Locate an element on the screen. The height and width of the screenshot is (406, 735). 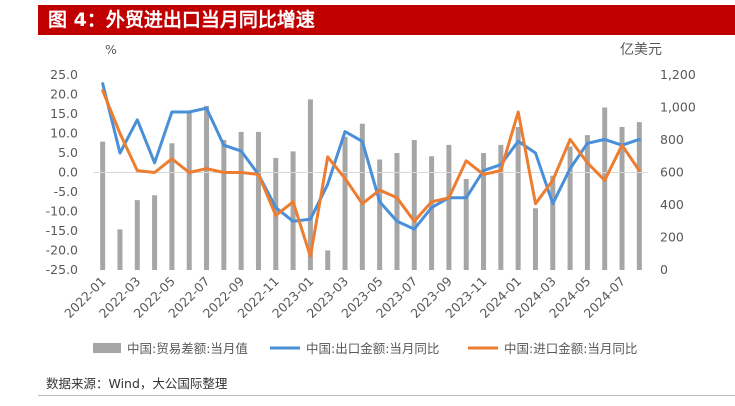
legend-label: 中国:贸易差额:当月值 is located at coordinates (187, 348).